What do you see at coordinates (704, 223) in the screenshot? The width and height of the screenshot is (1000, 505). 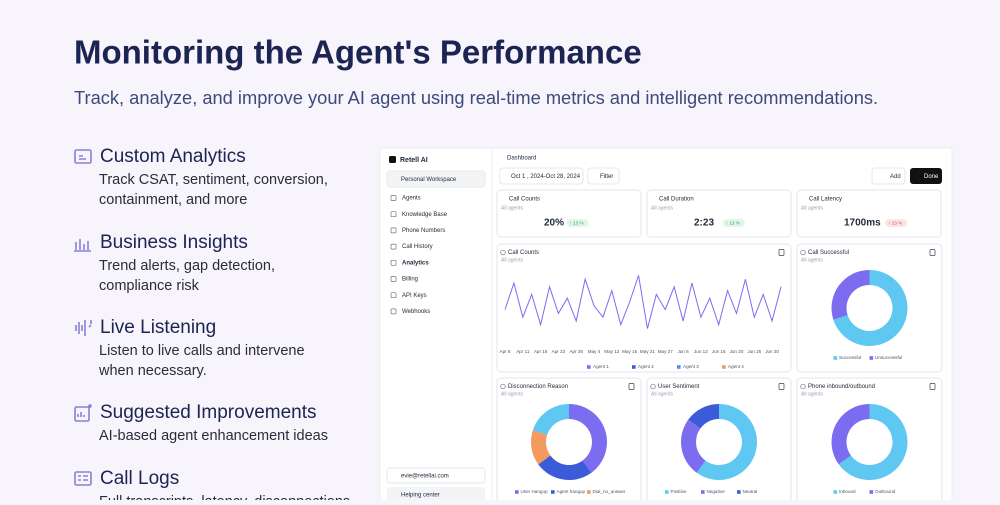 I see `kpi-value: 2:23` at bounding box center [704, 223].